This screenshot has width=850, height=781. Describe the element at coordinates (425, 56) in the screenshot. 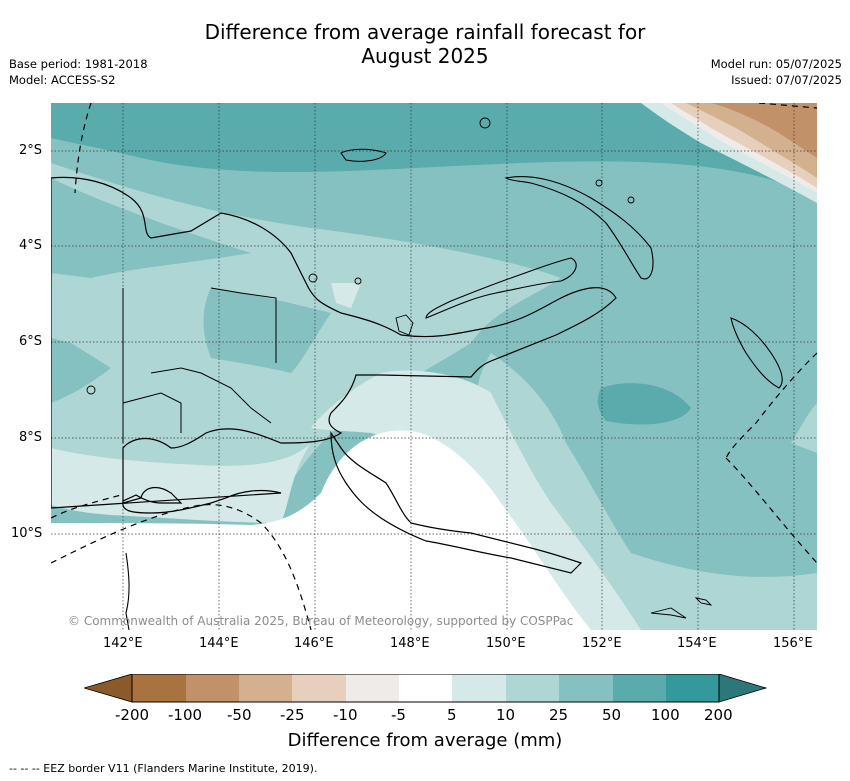

I see `title-line-2: August 2025` at that location.